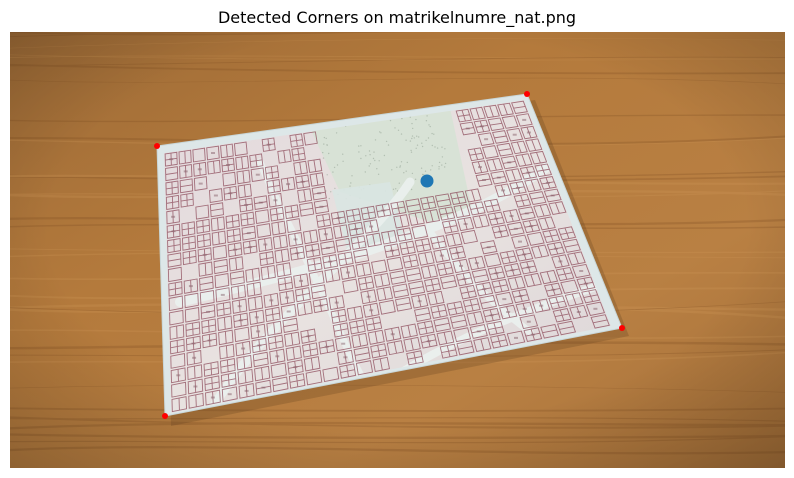 This screenshot has height=478, width=794. I want to click on corner-marker-top-left, so click(157, 146).